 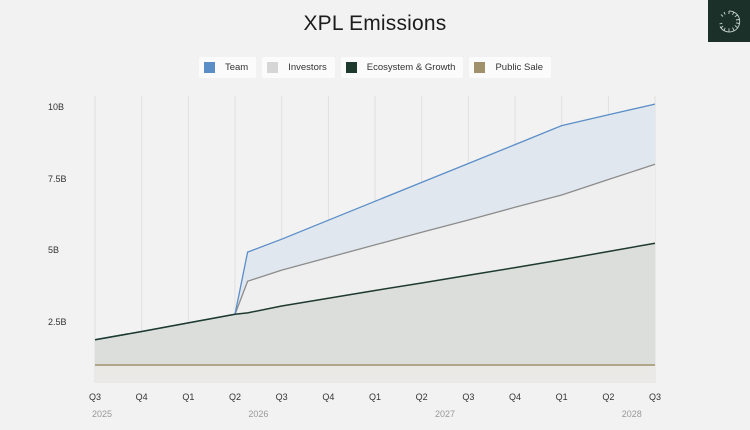 What do you see at coordinates (57, 179) in the screenshot?
I see `y-tick-7-5b: 7.5B` at bounding box center [57, 179].